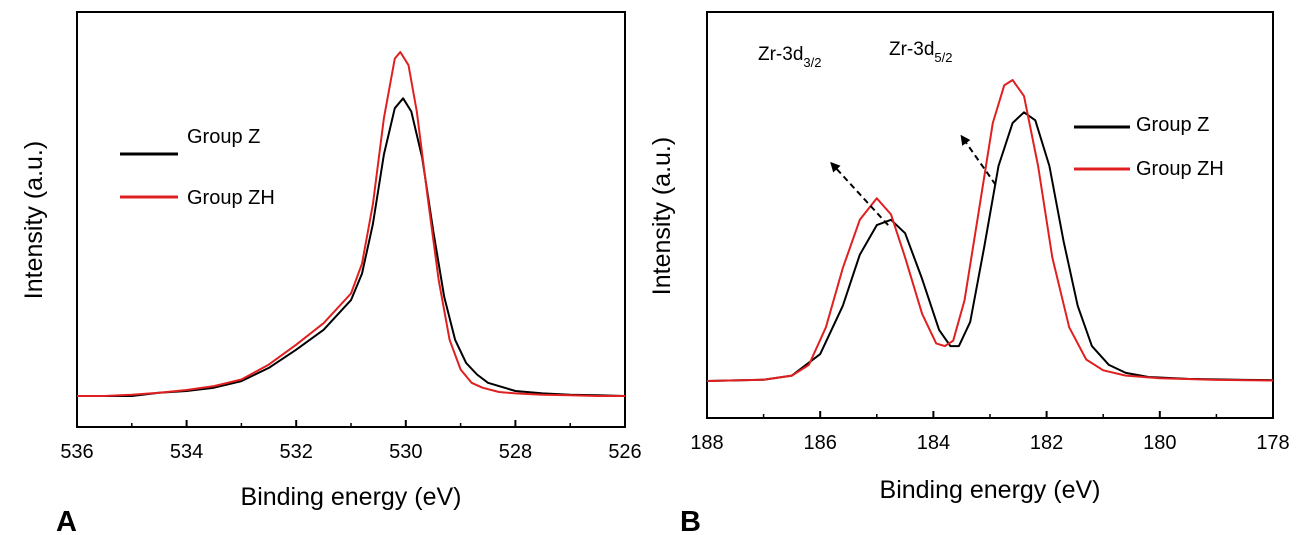  I want to click on x-tick-label: 180, so click(1159, 443).